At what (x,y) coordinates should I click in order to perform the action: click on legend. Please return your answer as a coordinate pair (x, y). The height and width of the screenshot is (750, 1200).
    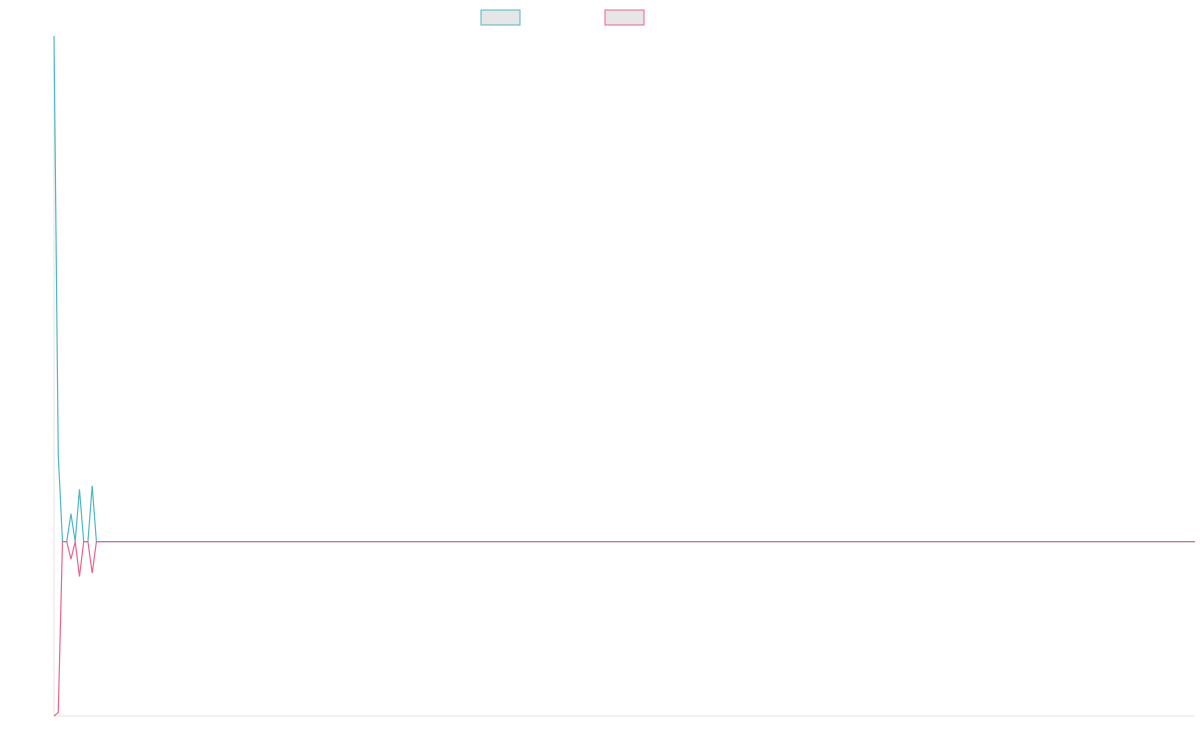
    Looking at the image, I should click on (562, 17).